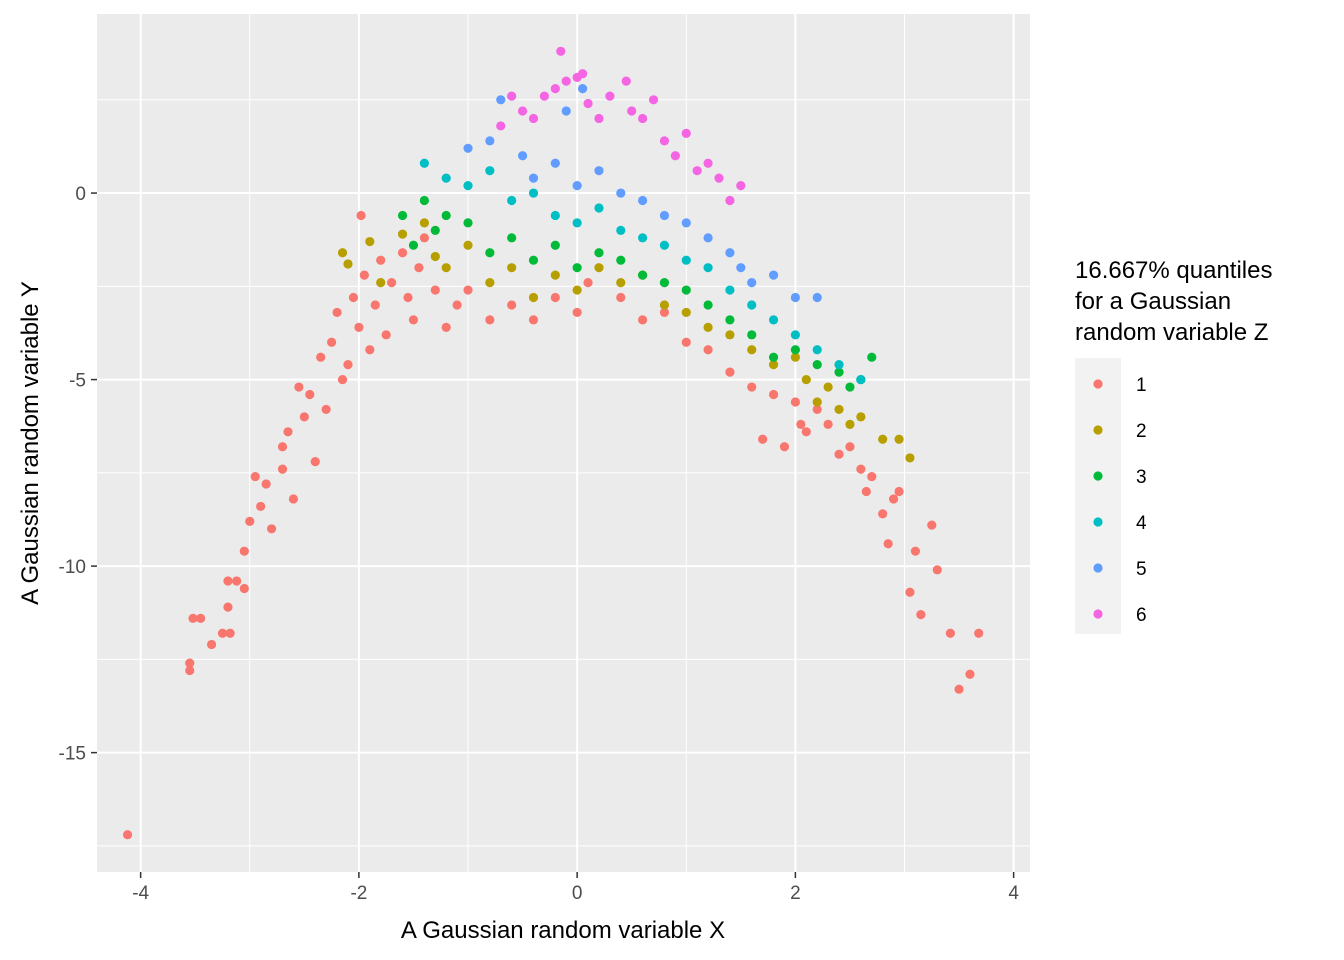  What do you see at coordinates (642, 271) in the screenshot?
I see `series-4-points` at bounding box center [642, 271].